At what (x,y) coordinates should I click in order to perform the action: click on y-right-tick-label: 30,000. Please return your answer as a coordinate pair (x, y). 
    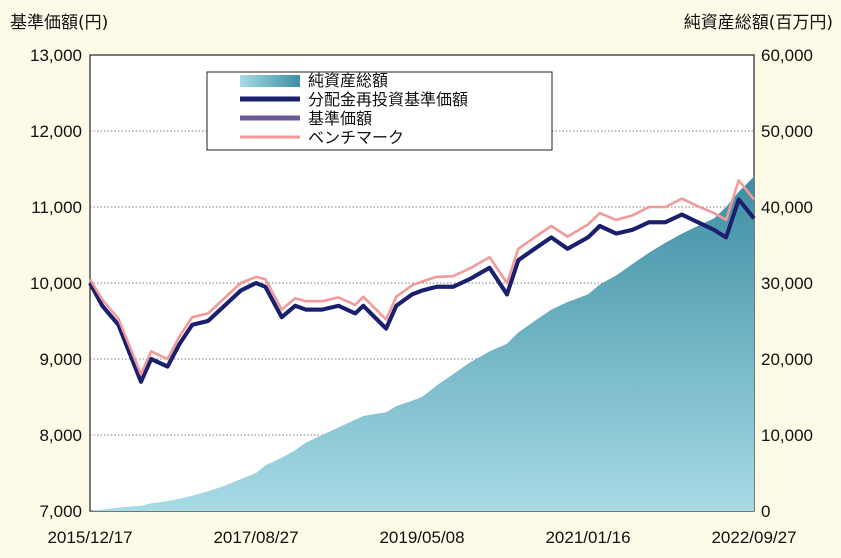
    Looking at the image, I should click on (787, 283).